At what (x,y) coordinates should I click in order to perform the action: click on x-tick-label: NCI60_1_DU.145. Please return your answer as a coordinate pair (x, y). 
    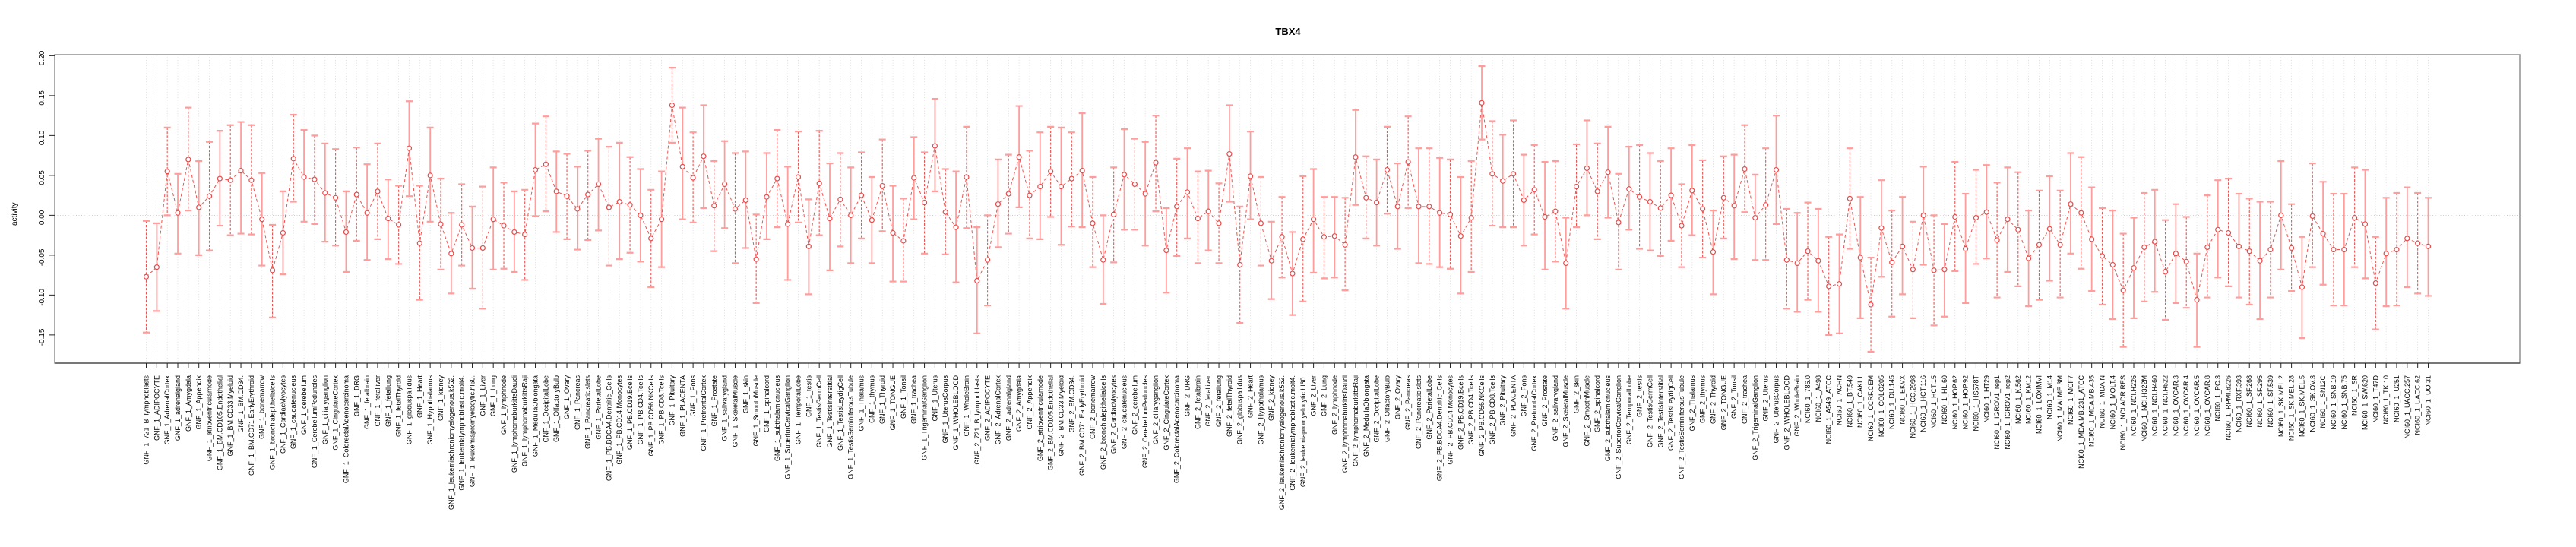
    Looking at the image, I should click on (1892, 402).